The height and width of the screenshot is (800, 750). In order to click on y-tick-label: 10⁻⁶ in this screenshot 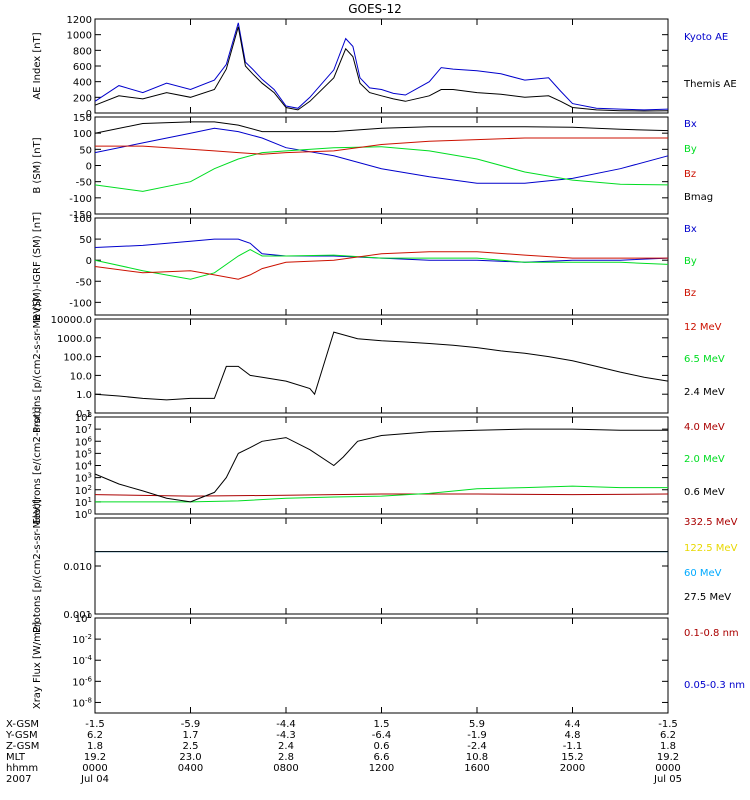, I will do `click(82, 681)`.